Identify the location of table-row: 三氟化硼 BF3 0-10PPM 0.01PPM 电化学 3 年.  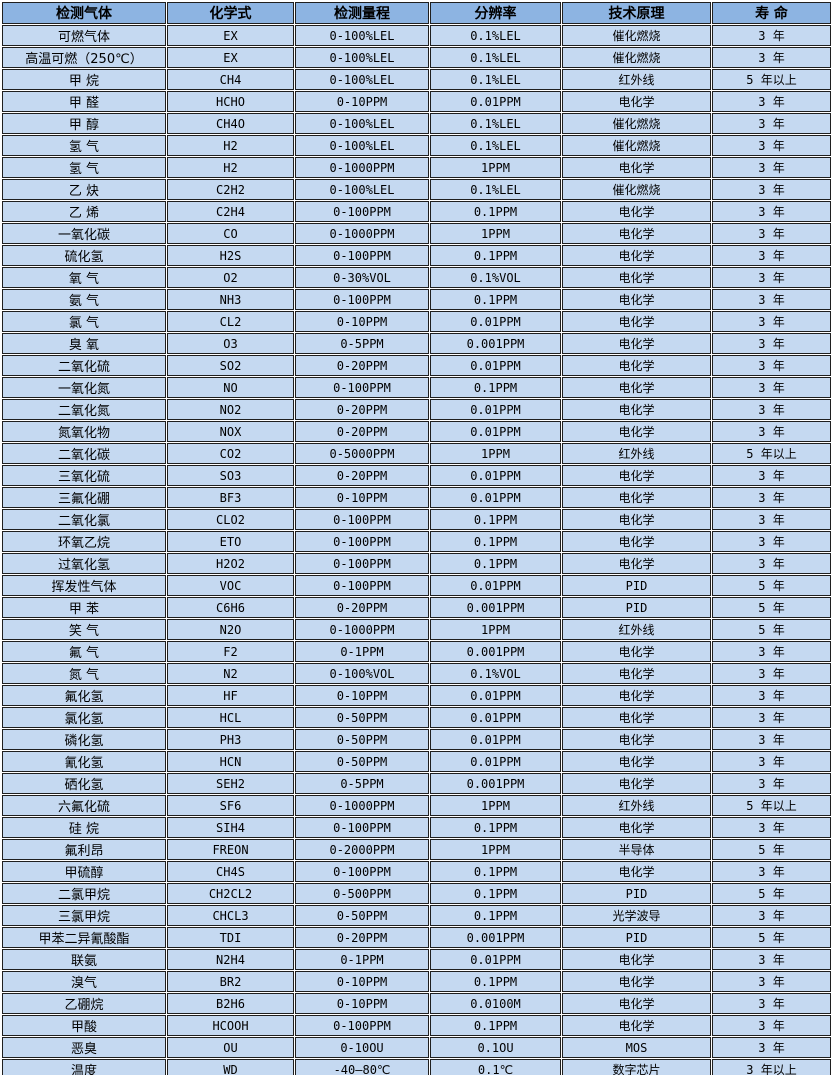
(416, 497).